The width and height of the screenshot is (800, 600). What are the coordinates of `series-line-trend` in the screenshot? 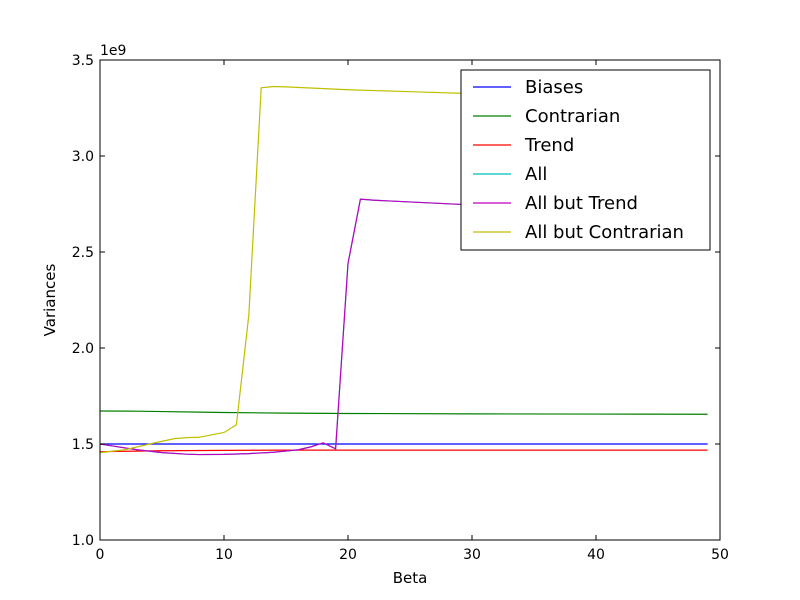 It's located at (403, 451).